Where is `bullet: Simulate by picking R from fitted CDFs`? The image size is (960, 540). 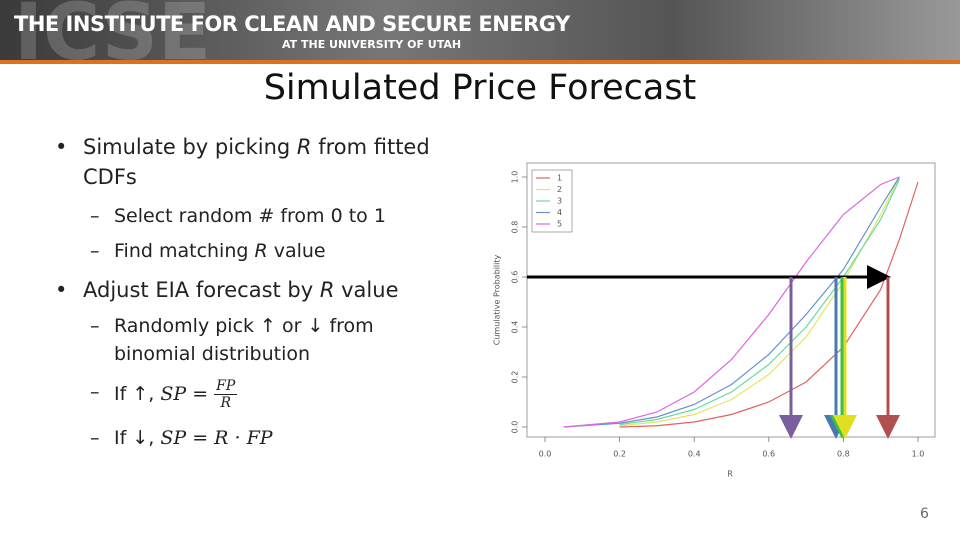 bullet: Simulate by picking R from fitted CDFs is located at coordinates (255, 162).